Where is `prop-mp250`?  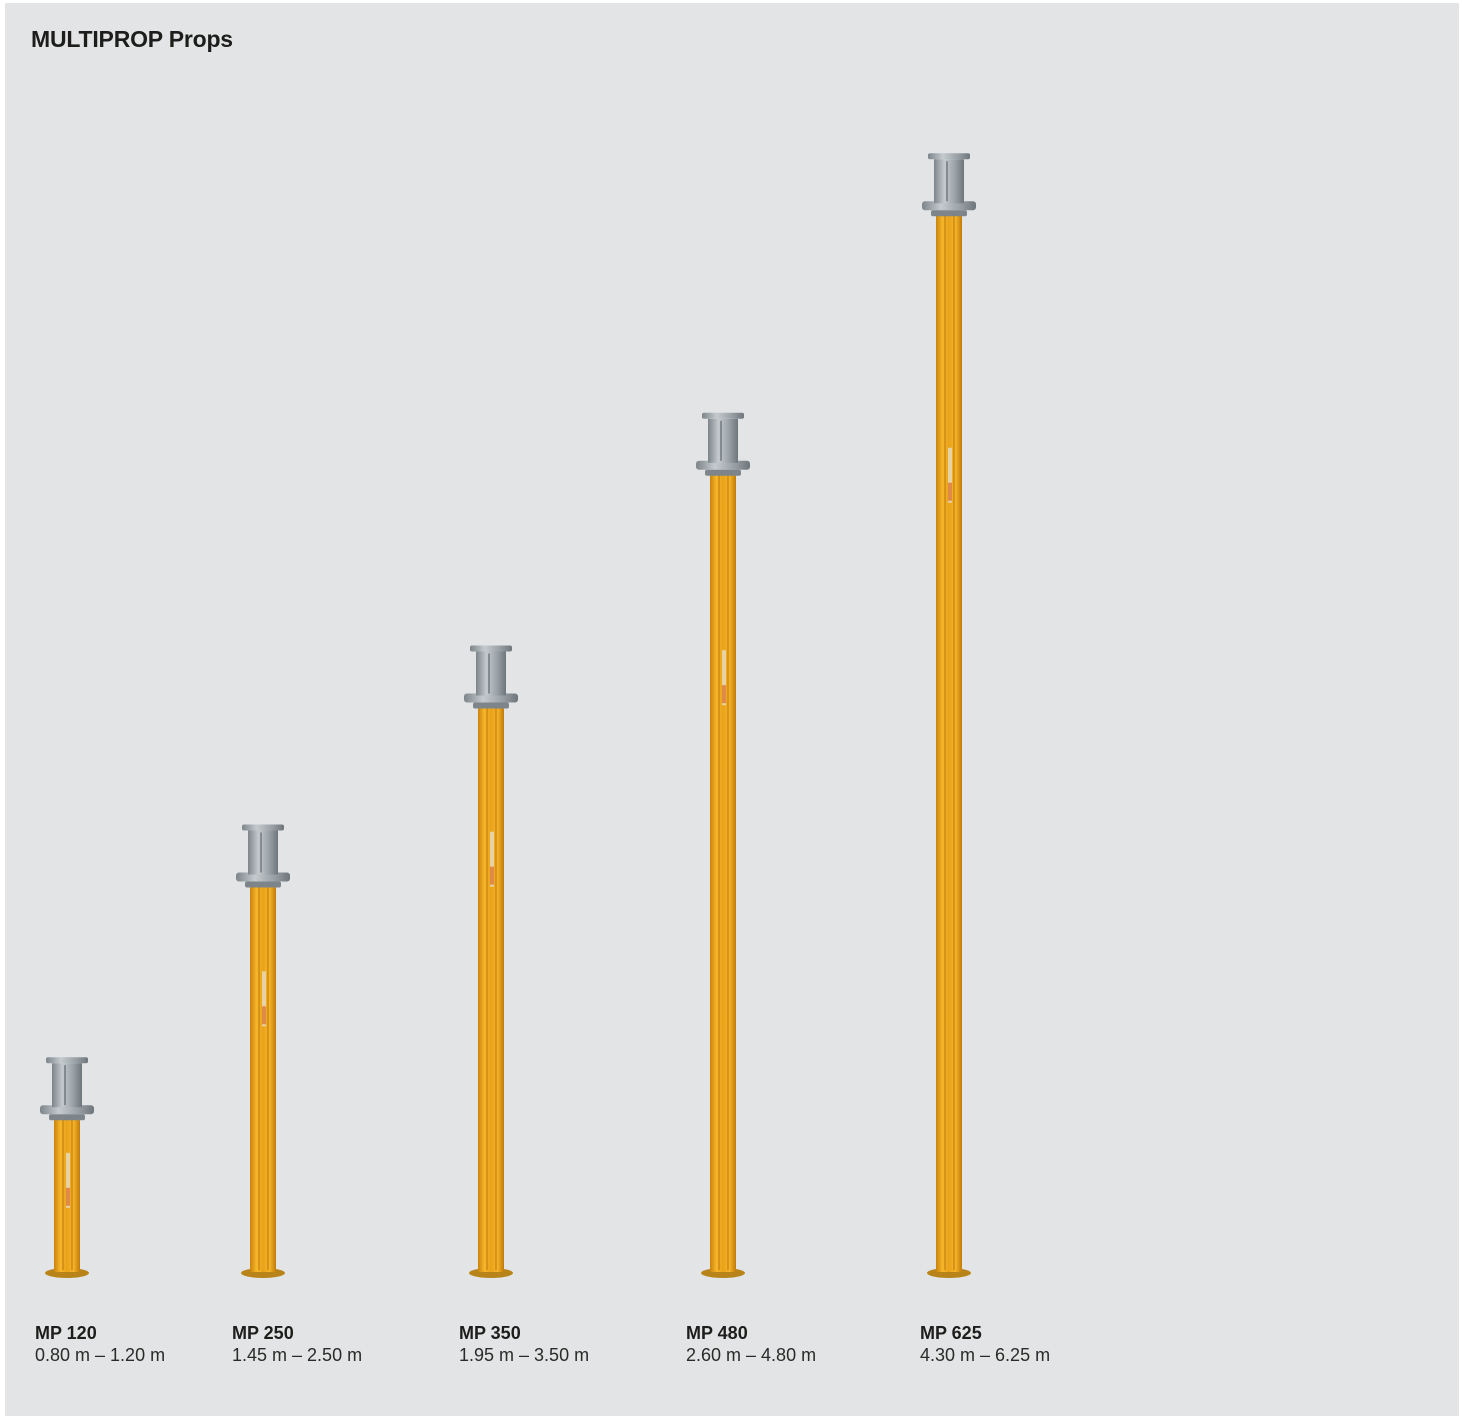 prop-mp250 is located at coordinates (263, 1051).